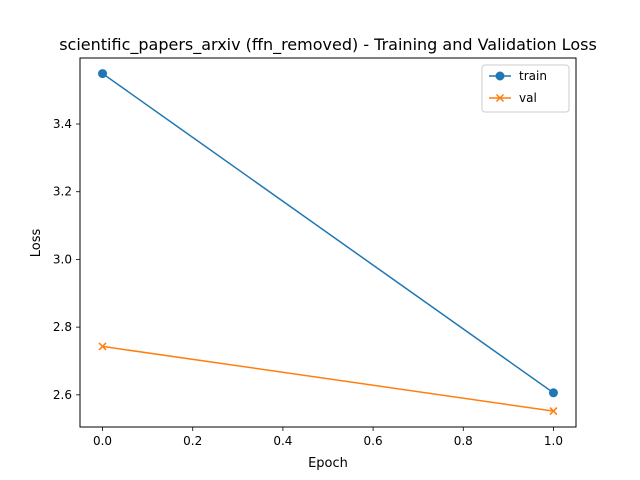 The height and width of the screenshot is (480, 640). I want to click on y-axis-ticks: 2.6 2.8 3.0 3.2 3.4, so click(66, 259).